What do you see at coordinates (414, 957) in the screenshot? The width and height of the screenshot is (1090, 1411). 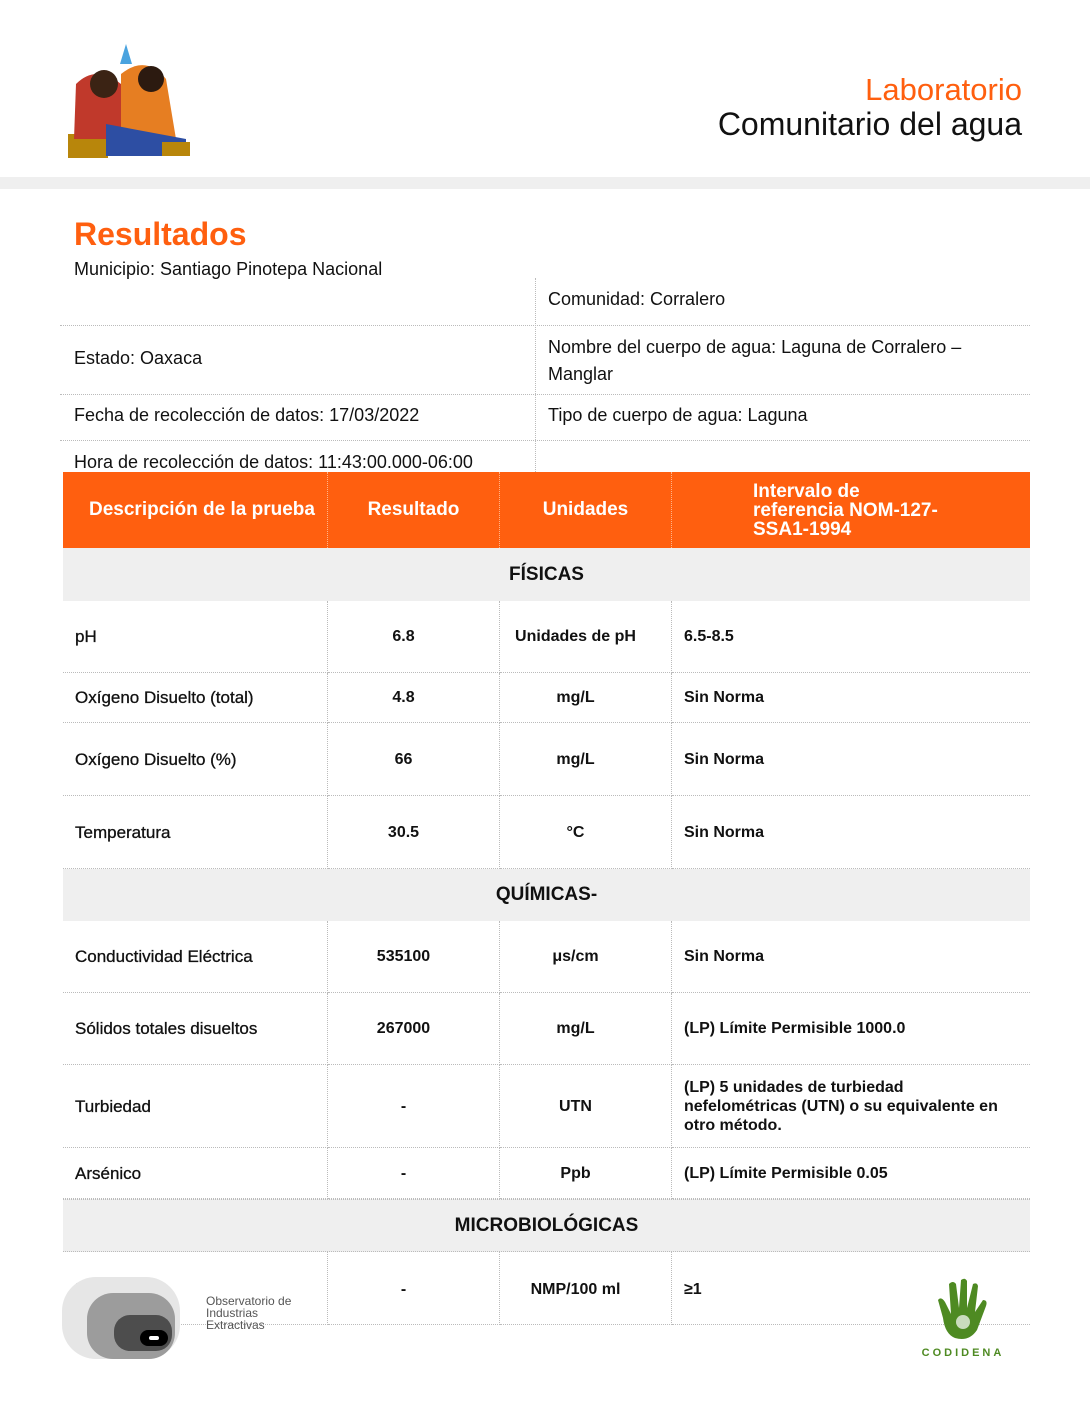 I see `test-result: 535100` at bounding box center [414, 957].